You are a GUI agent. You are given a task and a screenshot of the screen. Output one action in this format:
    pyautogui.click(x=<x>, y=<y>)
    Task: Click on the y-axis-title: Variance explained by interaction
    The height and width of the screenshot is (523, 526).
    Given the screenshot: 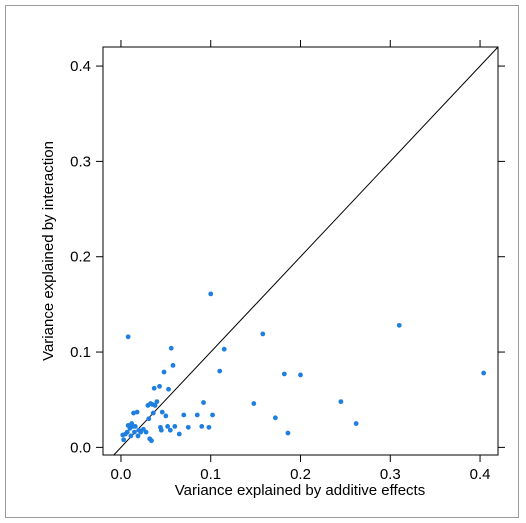 What is the action you would take?
    pyautogui.click(x=48, y=251)
    